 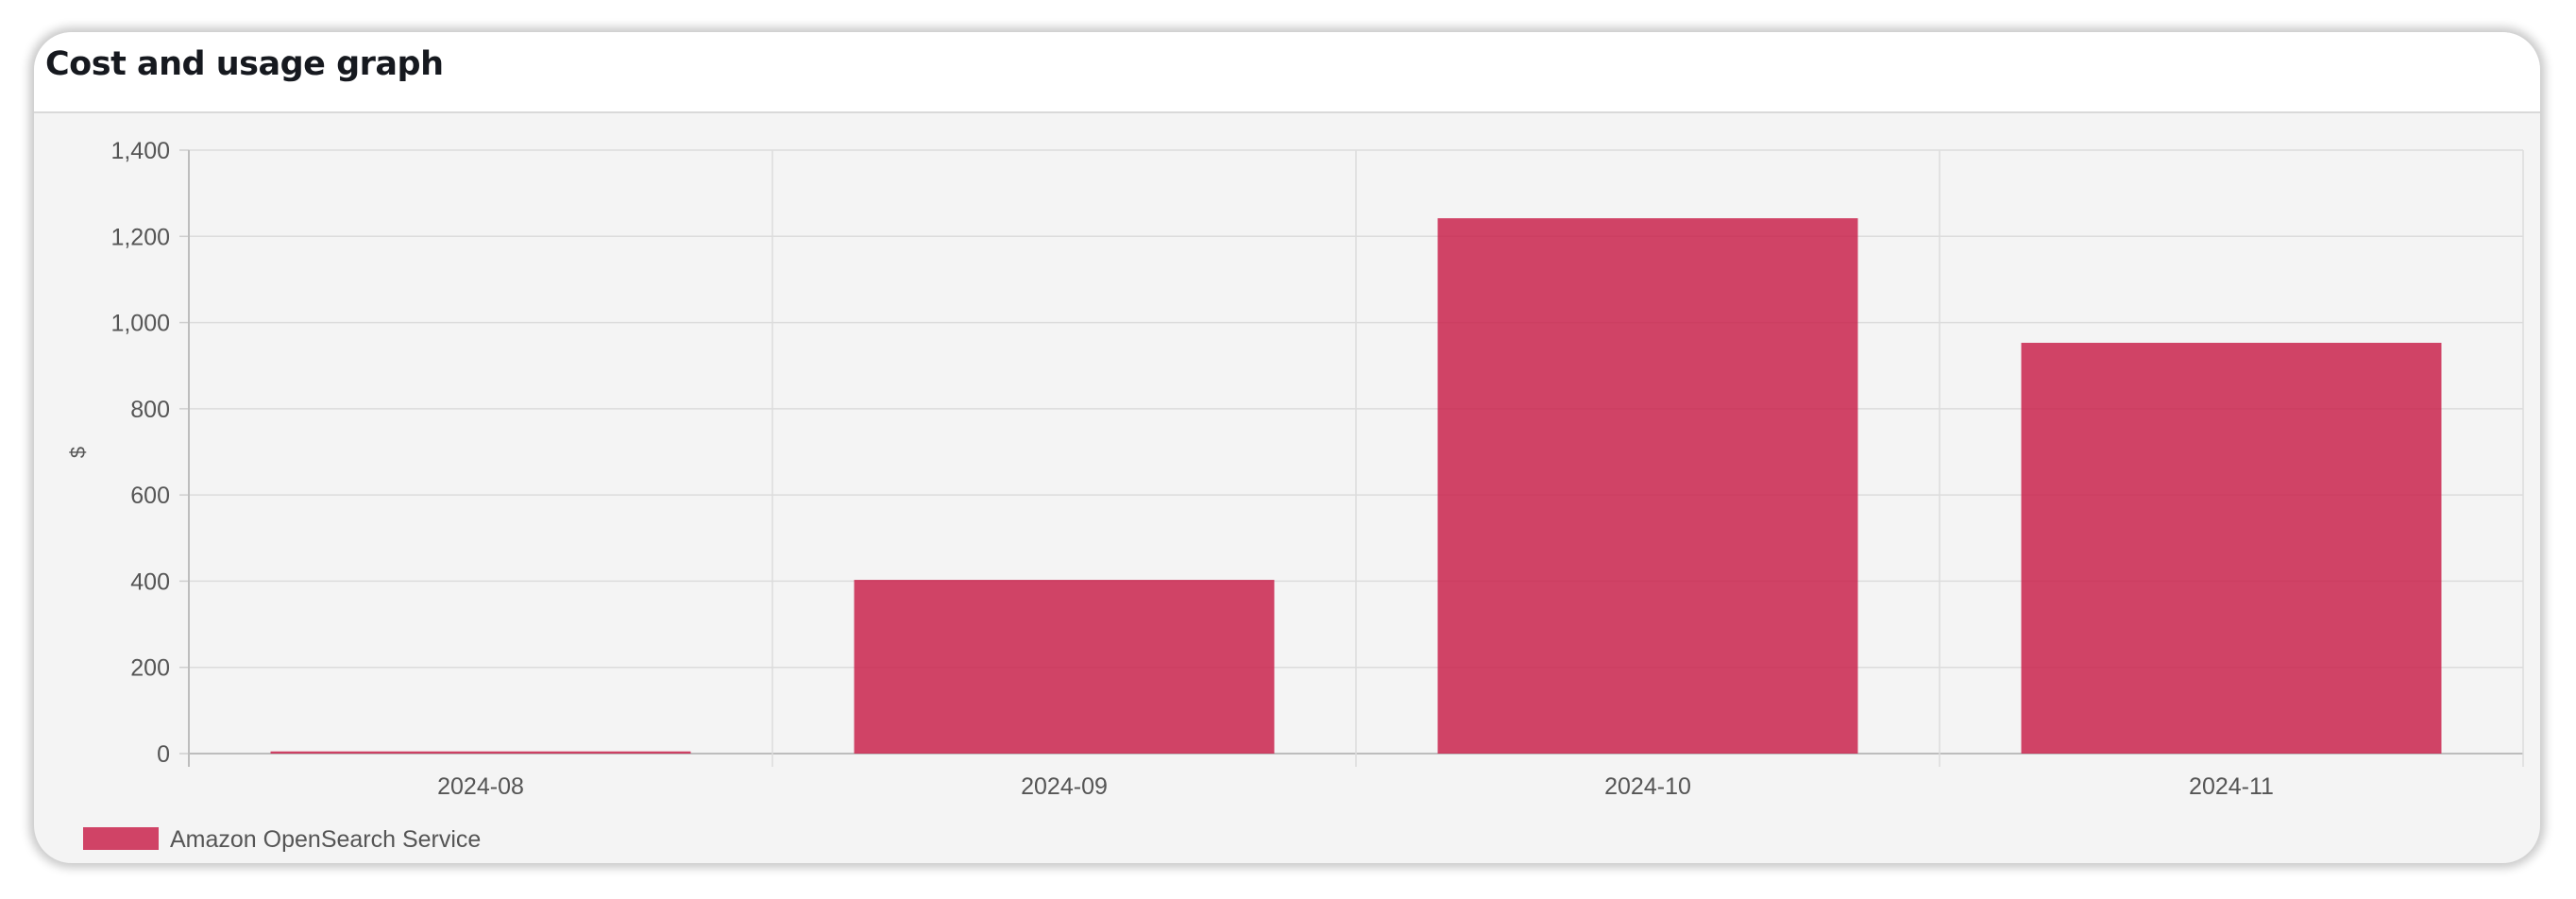 I want to click on card-title: Cost and usage graph, so click(x=244, y=64).